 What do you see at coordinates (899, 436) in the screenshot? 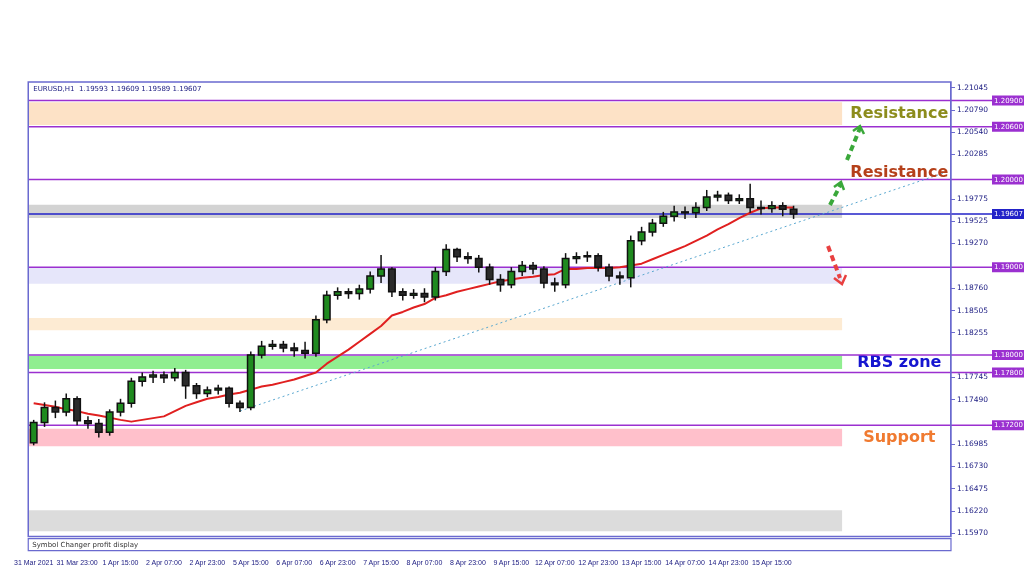
I see `band-label: Support` at bounding box center [899, 436].